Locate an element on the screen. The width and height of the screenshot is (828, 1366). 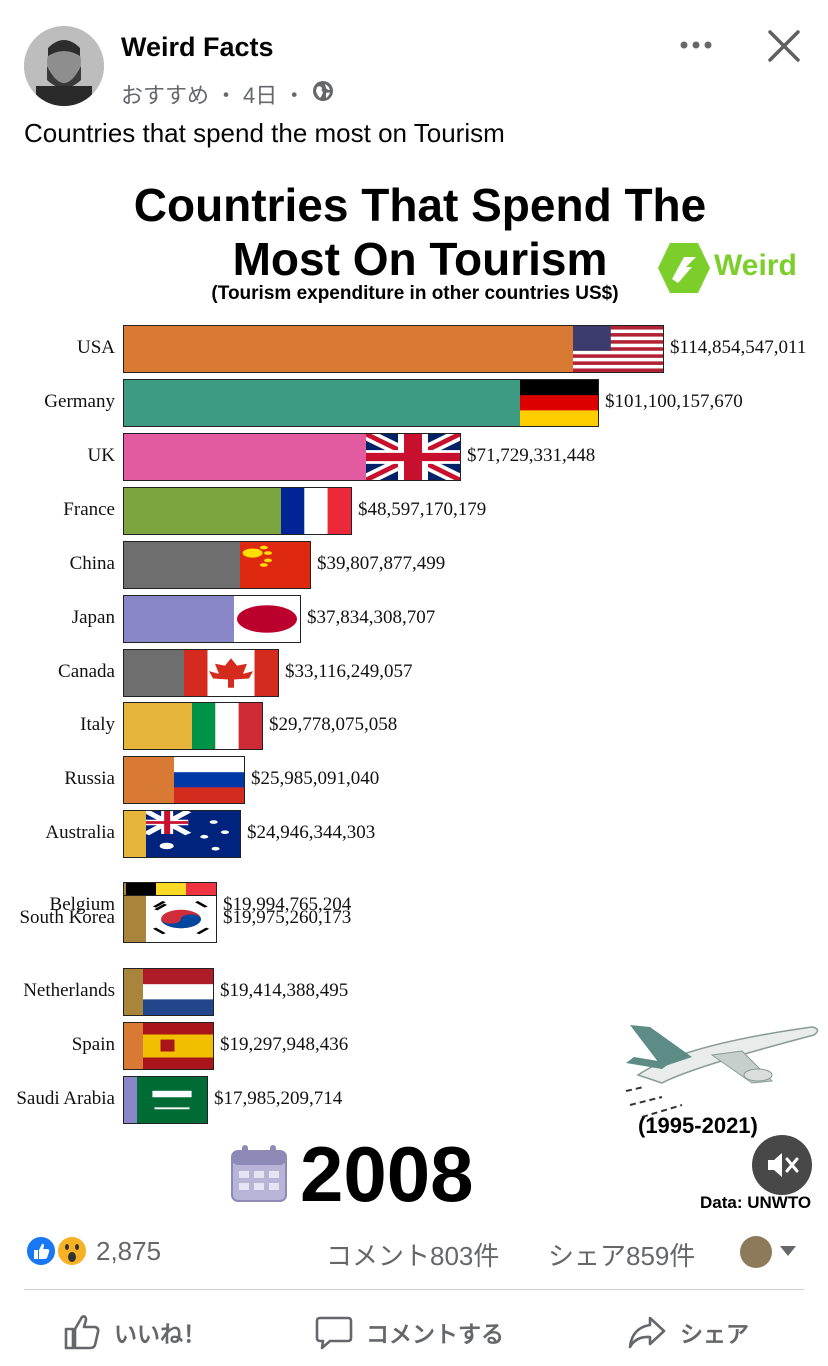
close-icon is located at coordinates (784, 46).